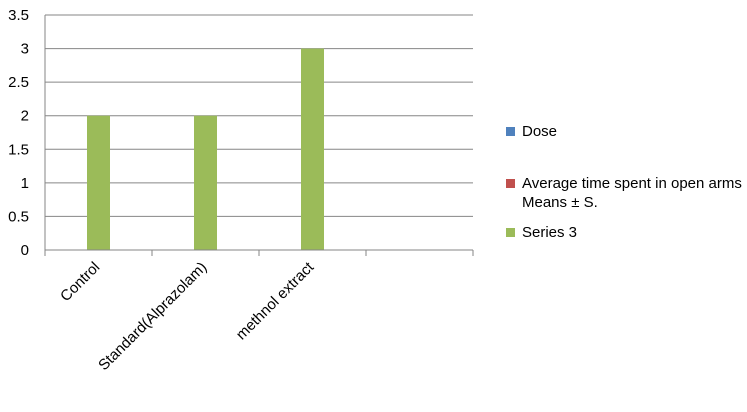 The image size is (747, 412). Describe the element at coordinates (80, 282) in the screenshot. I see `x-category-label: Control` at that location.